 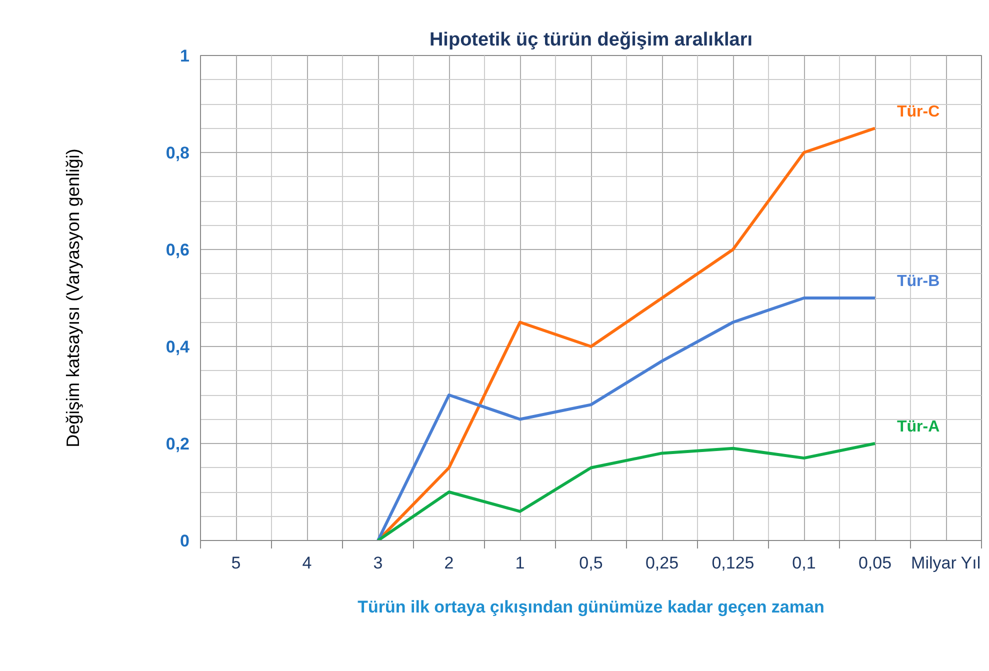 I want to click on x-tick-label: 0,1, so click(x=804, y=563).